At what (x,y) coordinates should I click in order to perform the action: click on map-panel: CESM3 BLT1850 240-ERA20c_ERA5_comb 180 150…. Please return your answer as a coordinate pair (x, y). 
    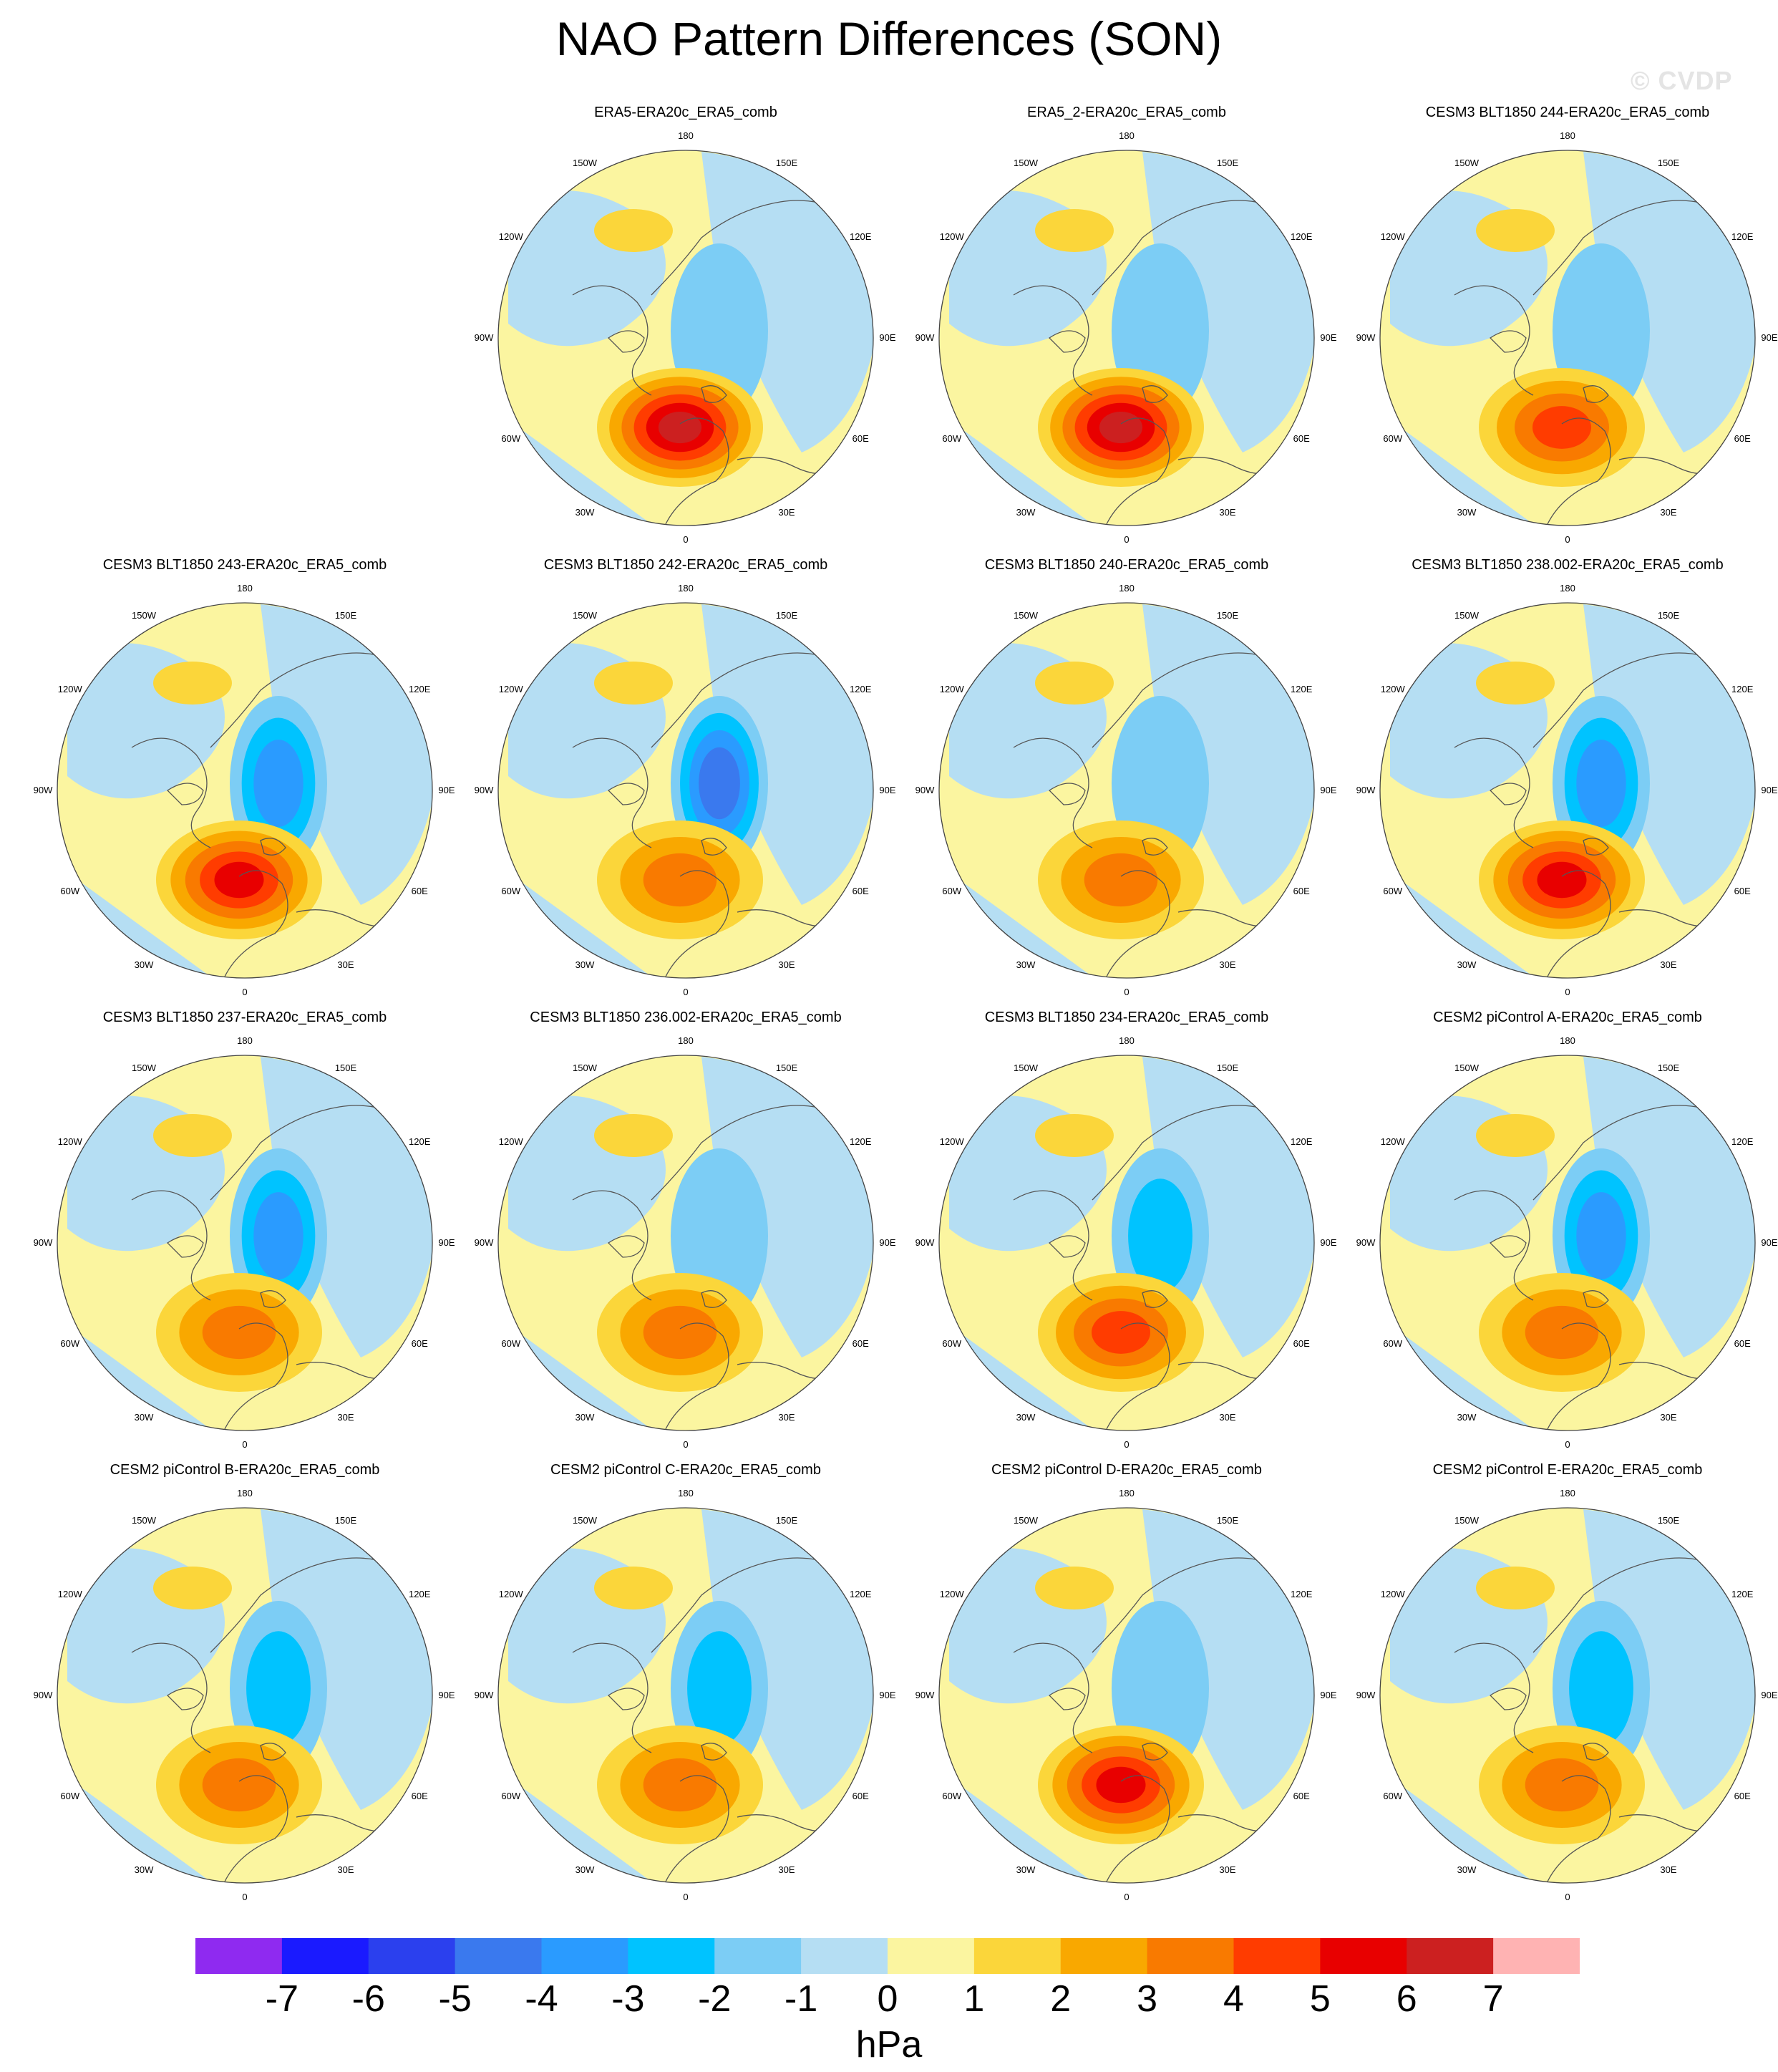
    Looking at the image, I should click on (1126, 781).